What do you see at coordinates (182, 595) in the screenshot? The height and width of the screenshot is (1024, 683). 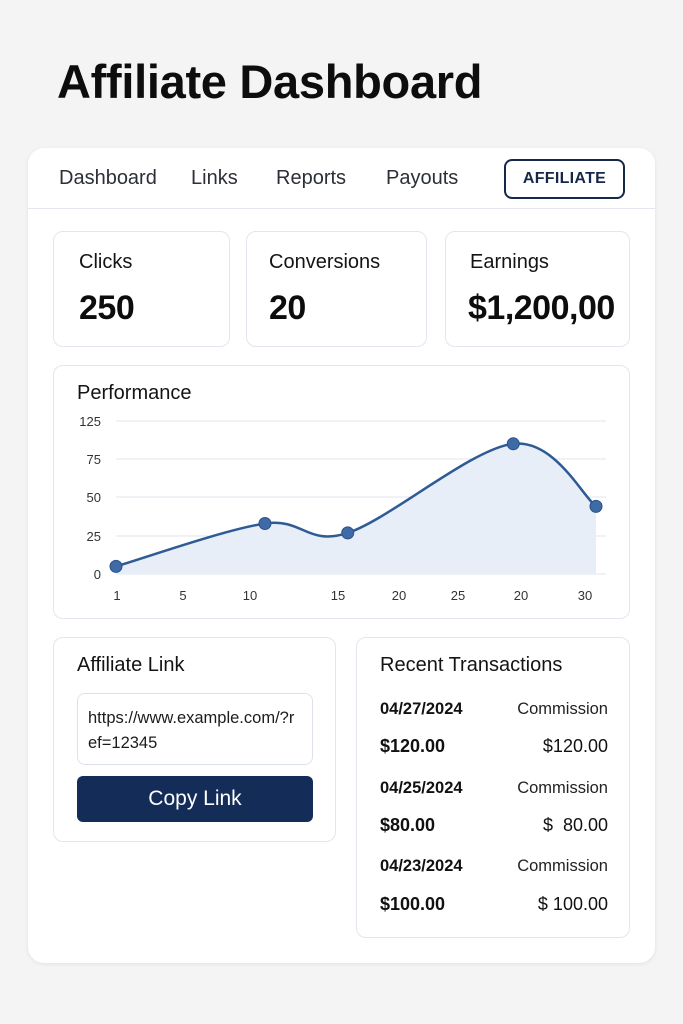 I see `x-tick-label: 5` at bounding box center [182, 595].